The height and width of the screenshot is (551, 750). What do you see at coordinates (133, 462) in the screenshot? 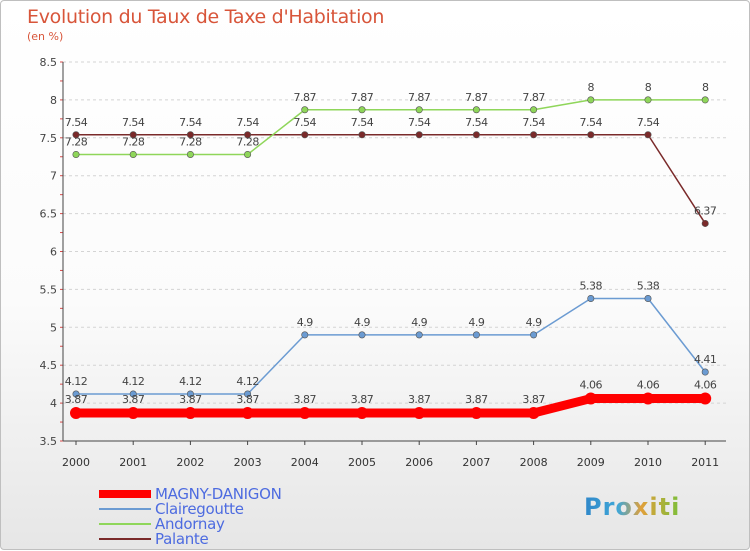
I see `x-tick-label: 2001` at bounding box center [133, 462].